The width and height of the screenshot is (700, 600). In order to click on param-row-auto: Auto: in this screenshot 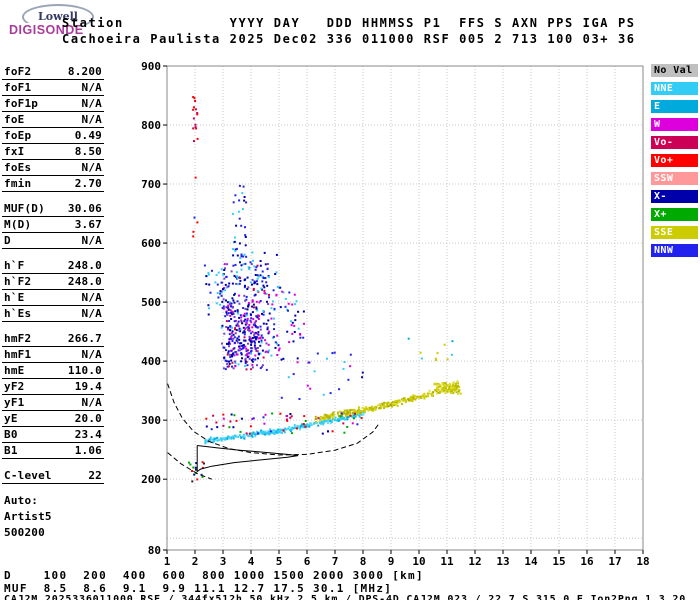, I will do `click(53, 501)`.